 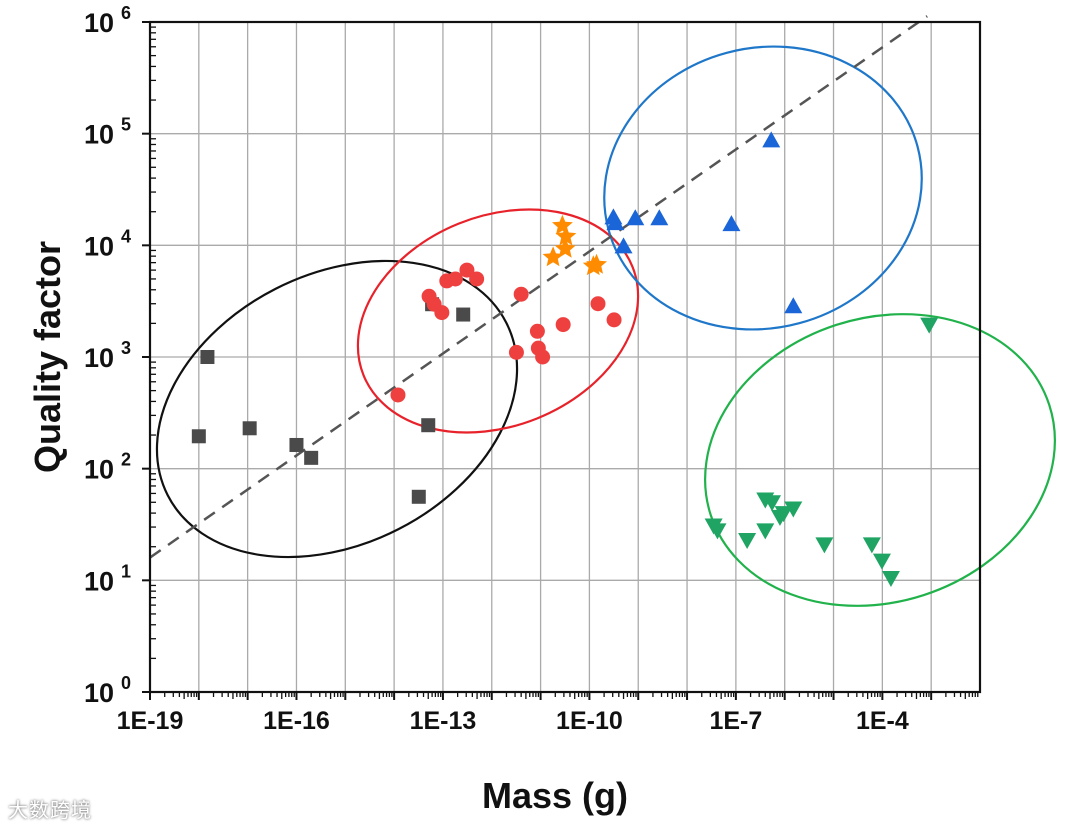 What do you see at coordinates (126, 13) in the screenshot?
I see `y-tick-label-exponent: 6` at bounding box center [126, 13].